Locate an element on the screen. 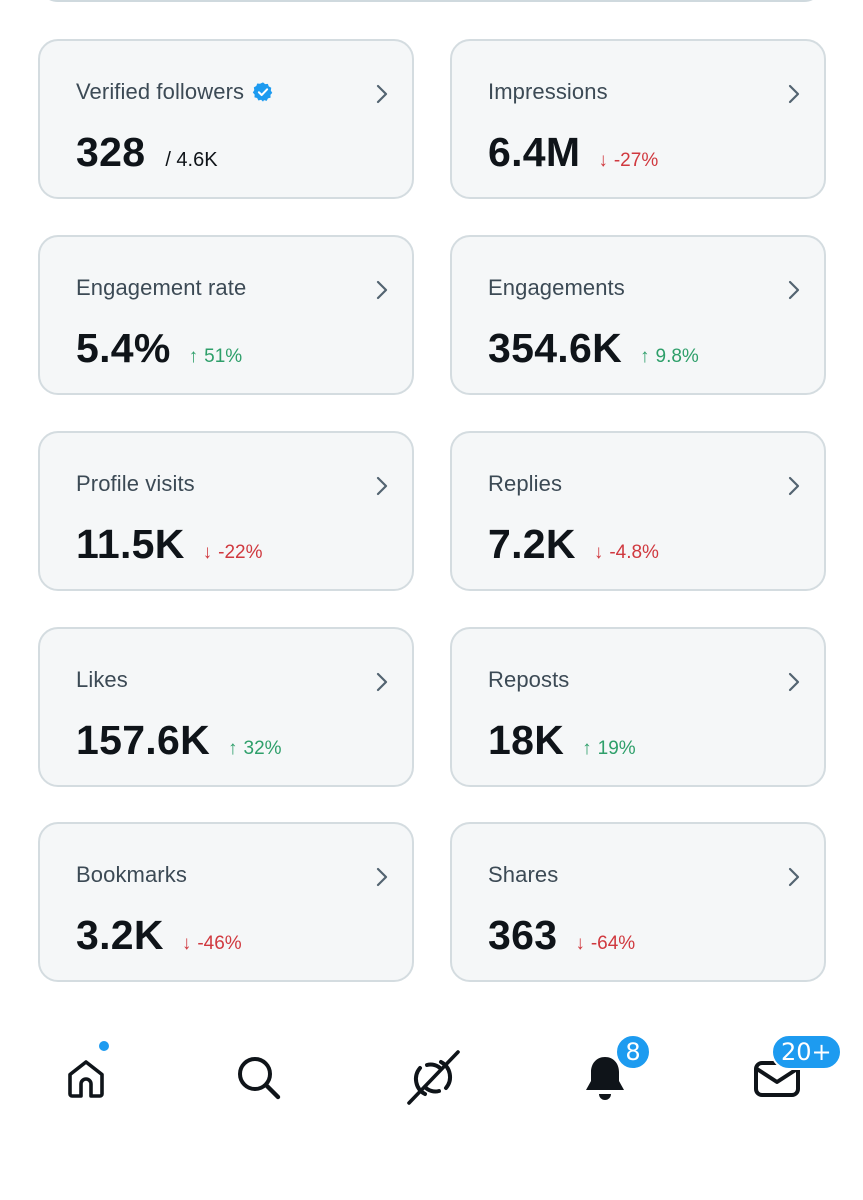 The width and height of the screenshot is (863, 1200). nav-messages: 20+ is located at coordinates (794, 1071).